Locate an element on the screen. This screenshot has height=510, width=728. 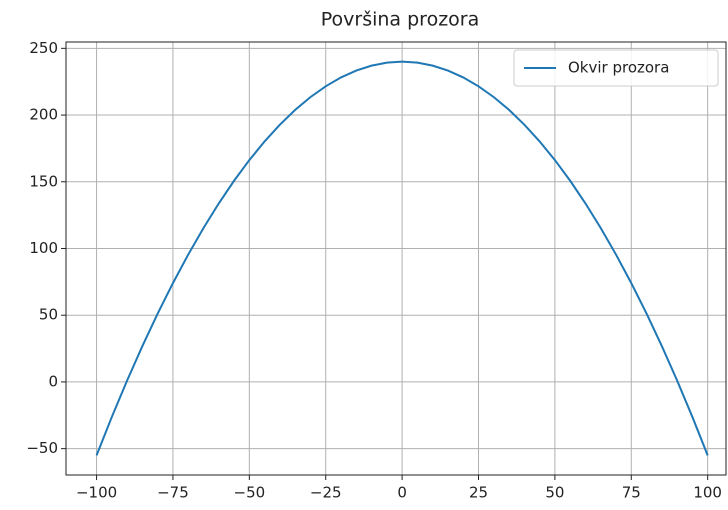
y-tick-label: 150 is located at coordinates (43, 181).